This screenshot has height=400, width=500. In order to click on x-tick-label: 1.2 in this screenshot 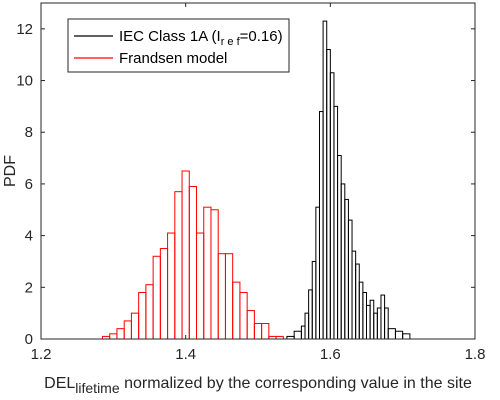, I will do `click(41, 354)`.